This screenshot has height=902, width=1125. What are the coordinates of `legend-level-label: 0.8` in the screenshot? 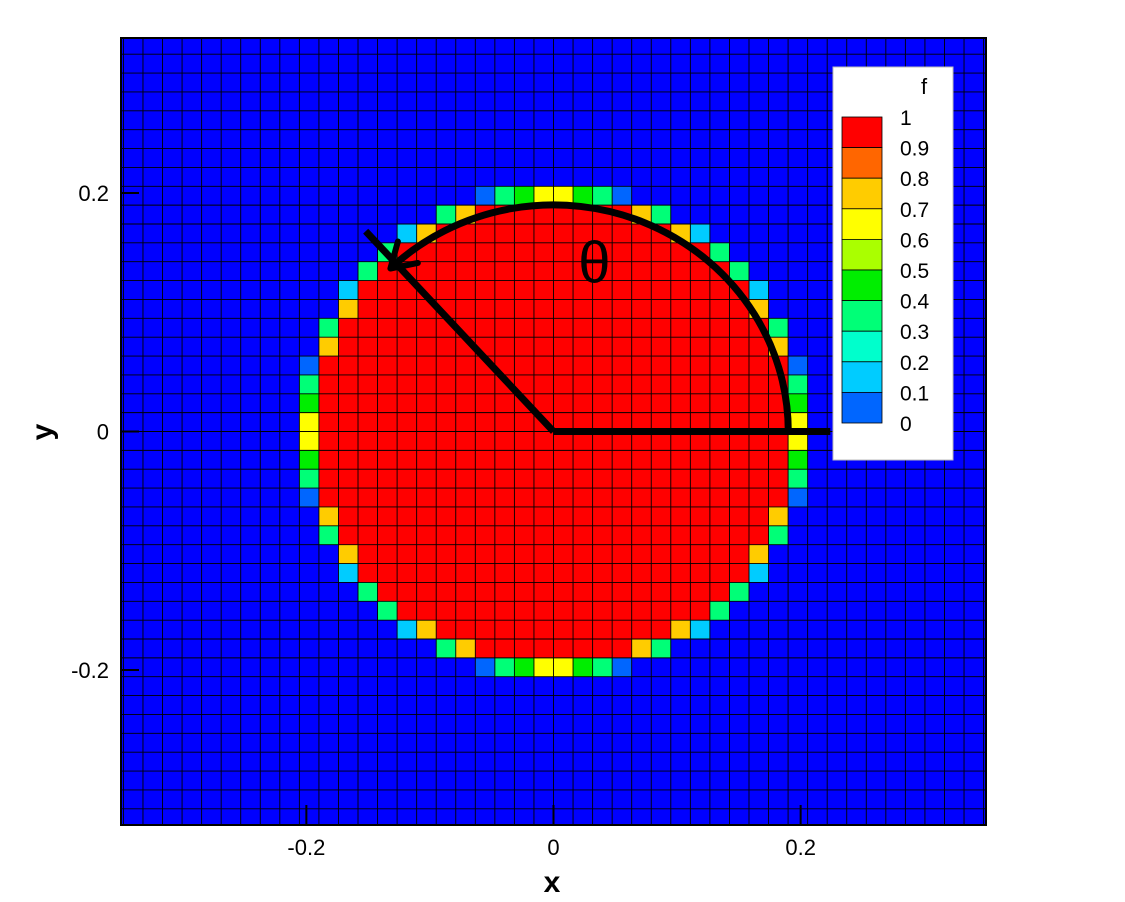 It's located at (914, 179).